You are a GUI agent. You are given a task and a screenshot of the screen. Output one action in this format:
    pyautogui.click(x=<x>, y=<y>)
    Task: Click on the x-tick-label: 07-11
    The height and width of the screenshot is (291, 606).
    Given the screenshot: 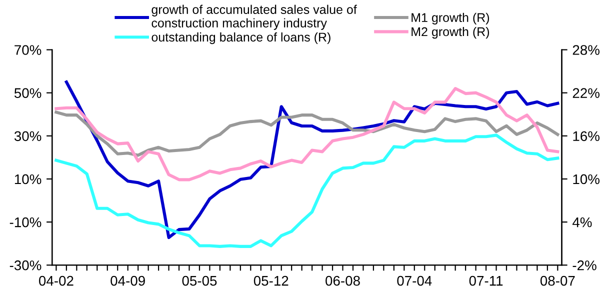 What is the action you would take?
    pyautogui.click(x=486, y=281)
    